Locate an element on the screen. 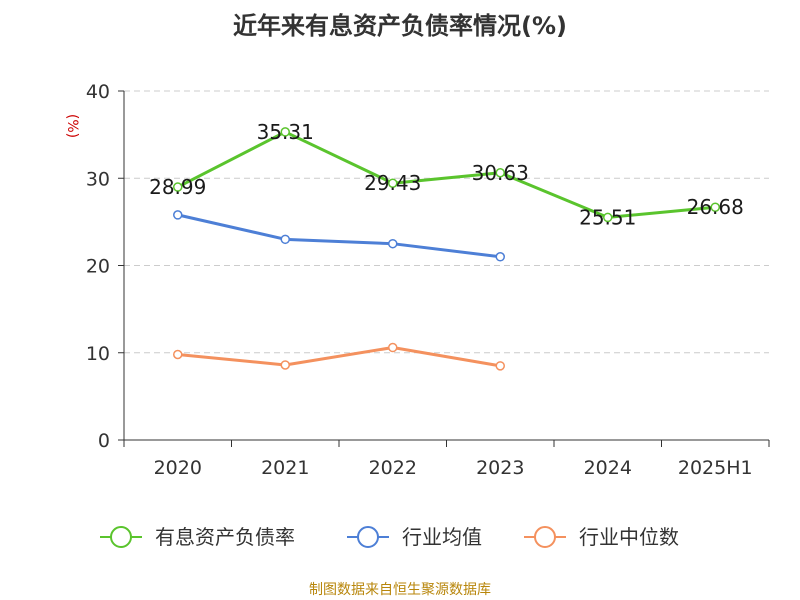 This screenshot has height=600, width=800. y-tick-label: 40 is located at coordinates (98, 92).